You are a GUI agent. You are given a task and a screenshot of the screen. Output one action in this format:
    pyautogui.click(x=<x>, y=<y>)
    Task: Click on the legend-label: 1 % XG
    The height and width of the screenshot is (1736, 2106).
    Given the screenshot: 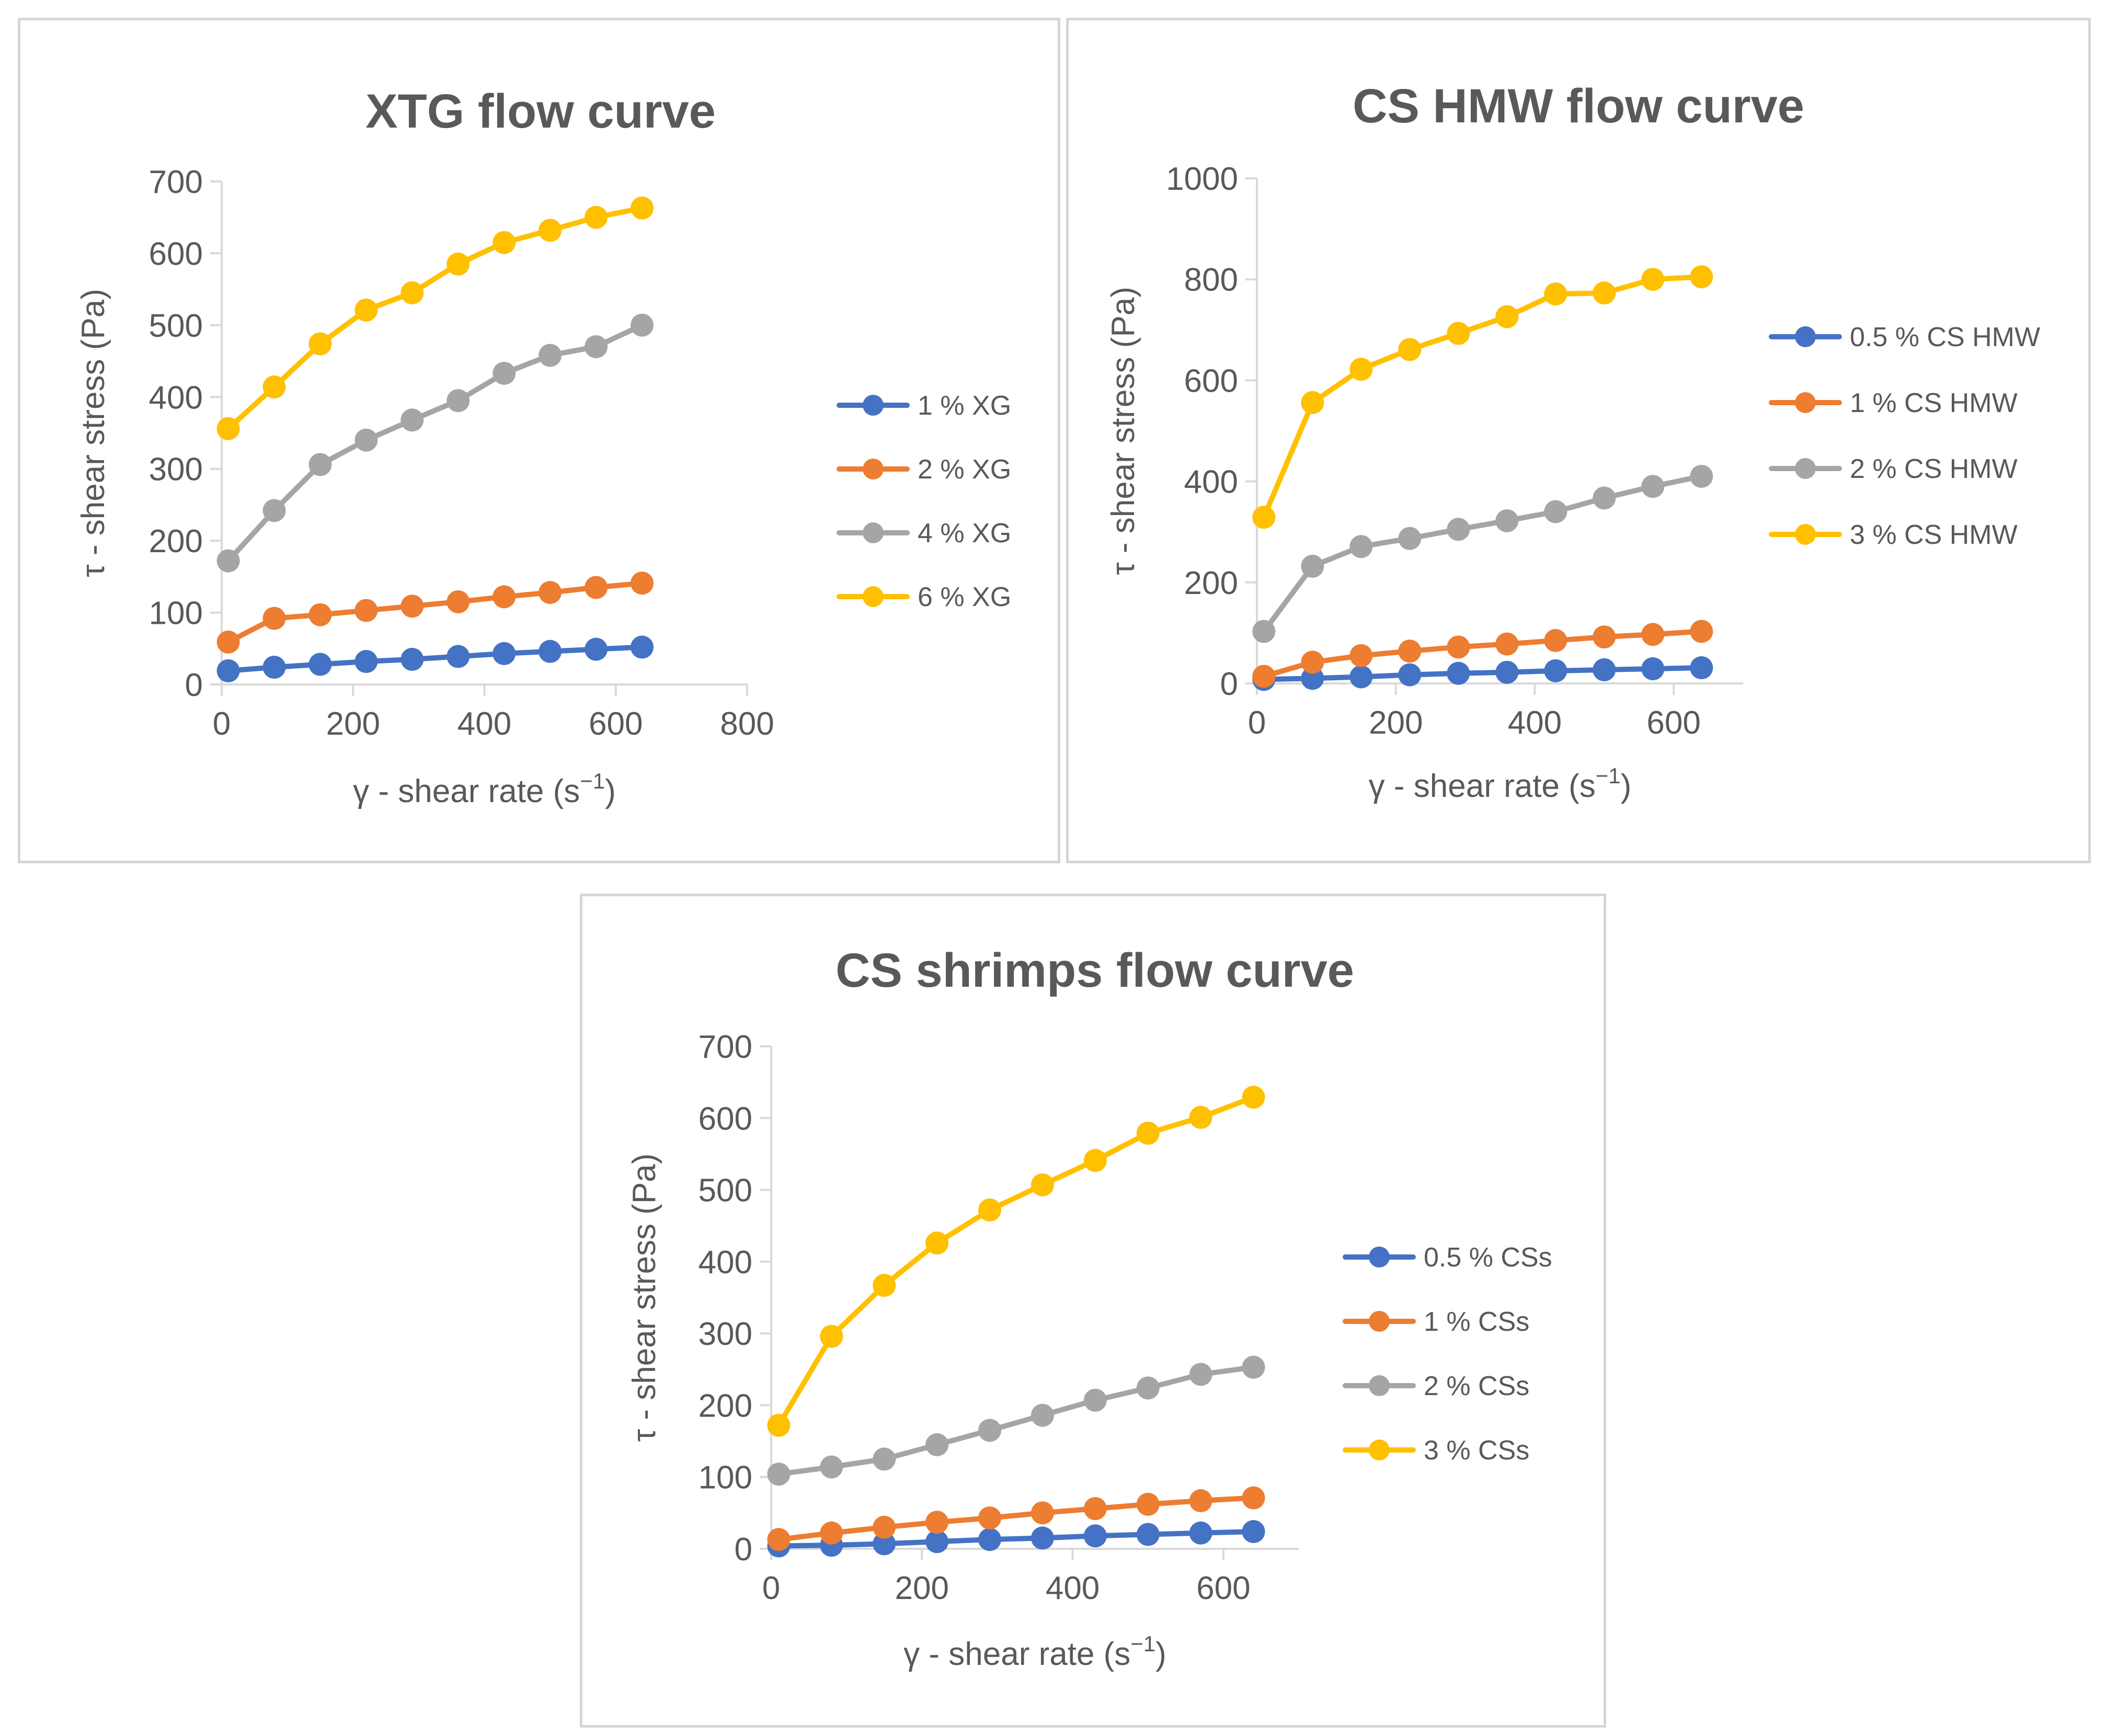 What is the action you would take?
    pyautogui.click(x=965, y=406)
    